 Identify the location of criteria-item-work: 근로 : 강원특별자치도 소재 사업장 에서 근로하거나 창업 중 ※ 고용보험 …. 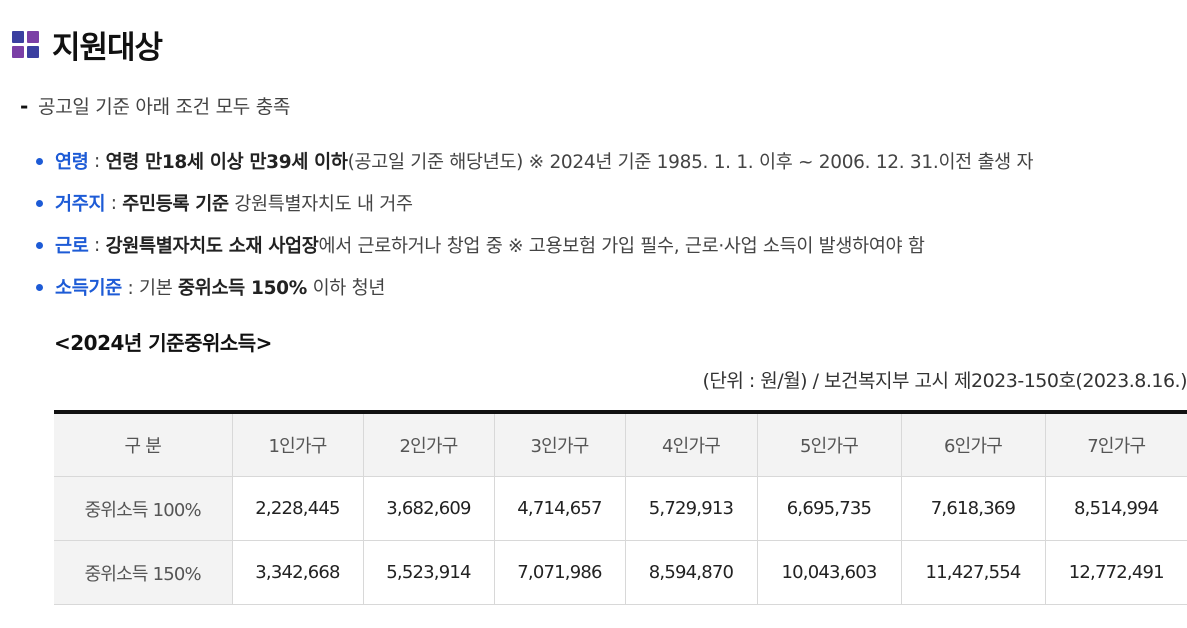
(534, 245).